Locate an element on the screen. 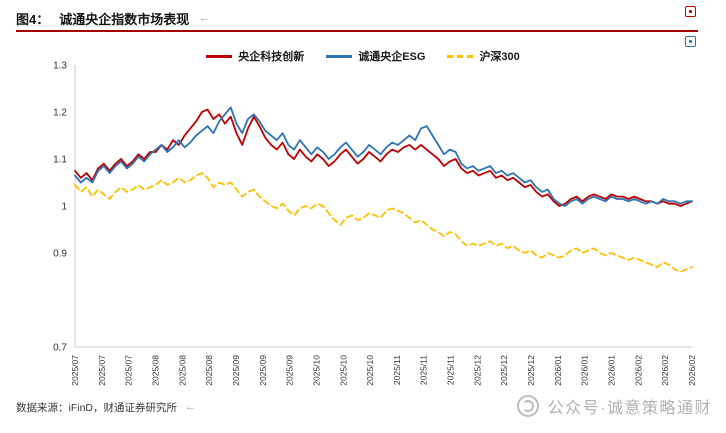 The height and width of the screenshot is (433, 726). y-tick-label: 1 is located at coordinates (64, 207).